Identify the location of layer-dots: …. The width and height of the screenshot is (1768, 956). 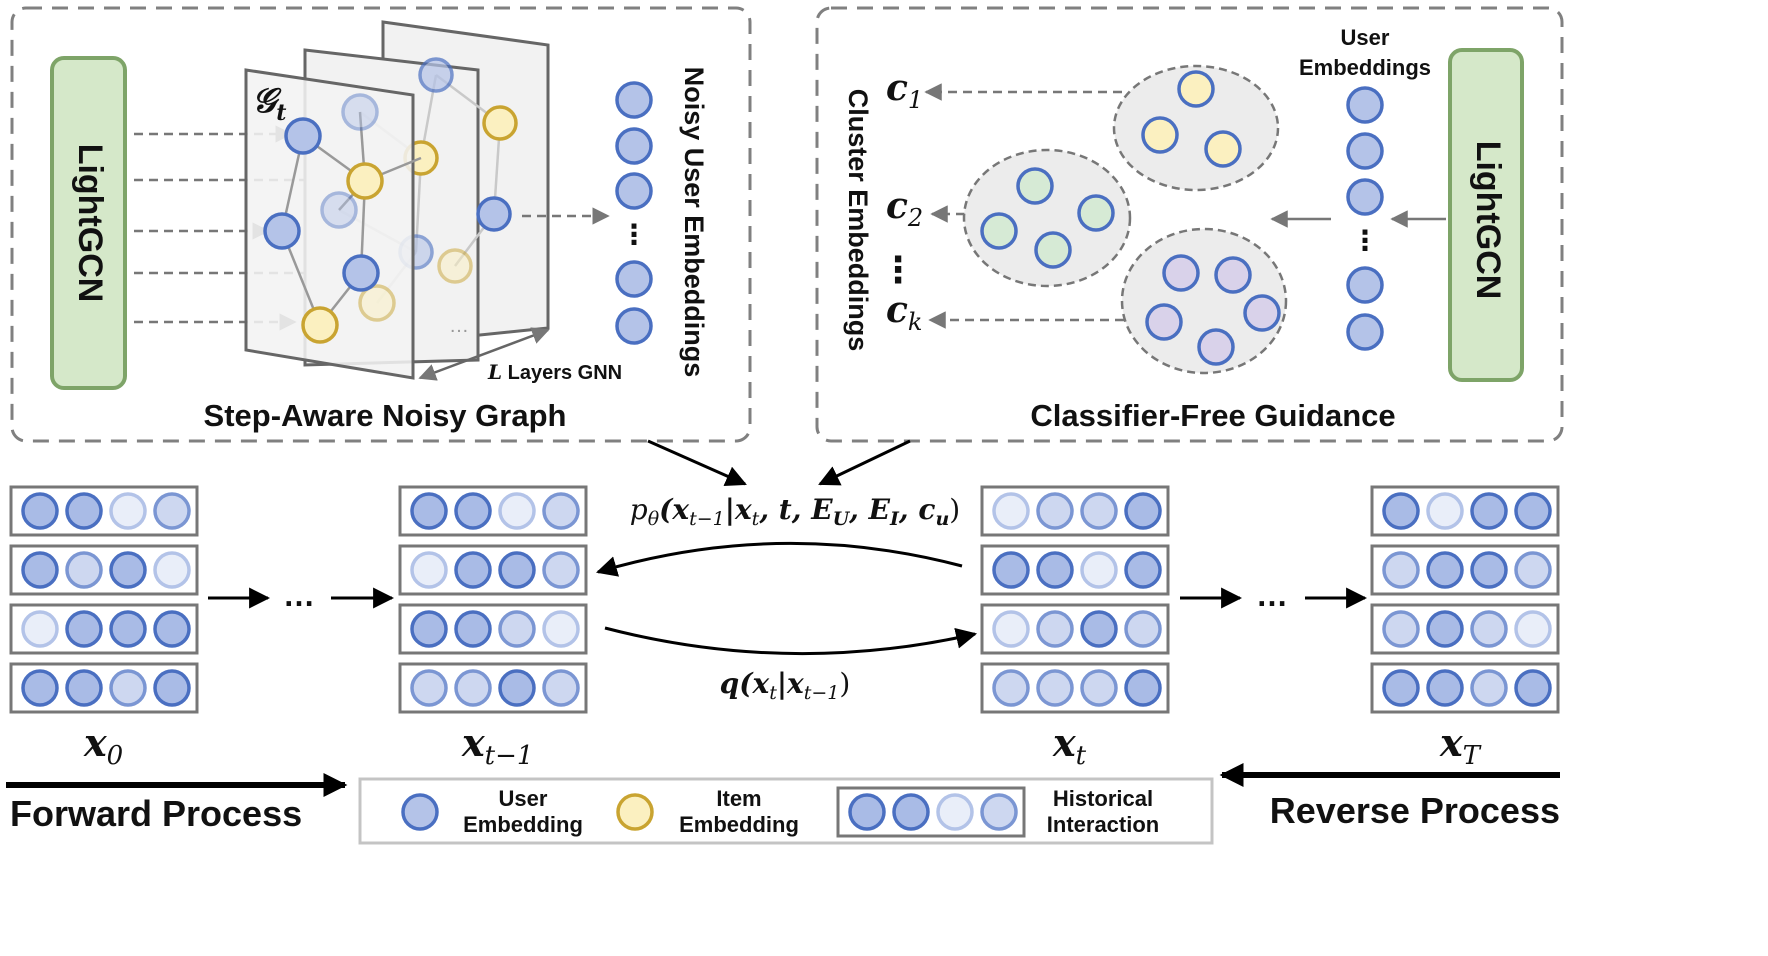
(459, 326).